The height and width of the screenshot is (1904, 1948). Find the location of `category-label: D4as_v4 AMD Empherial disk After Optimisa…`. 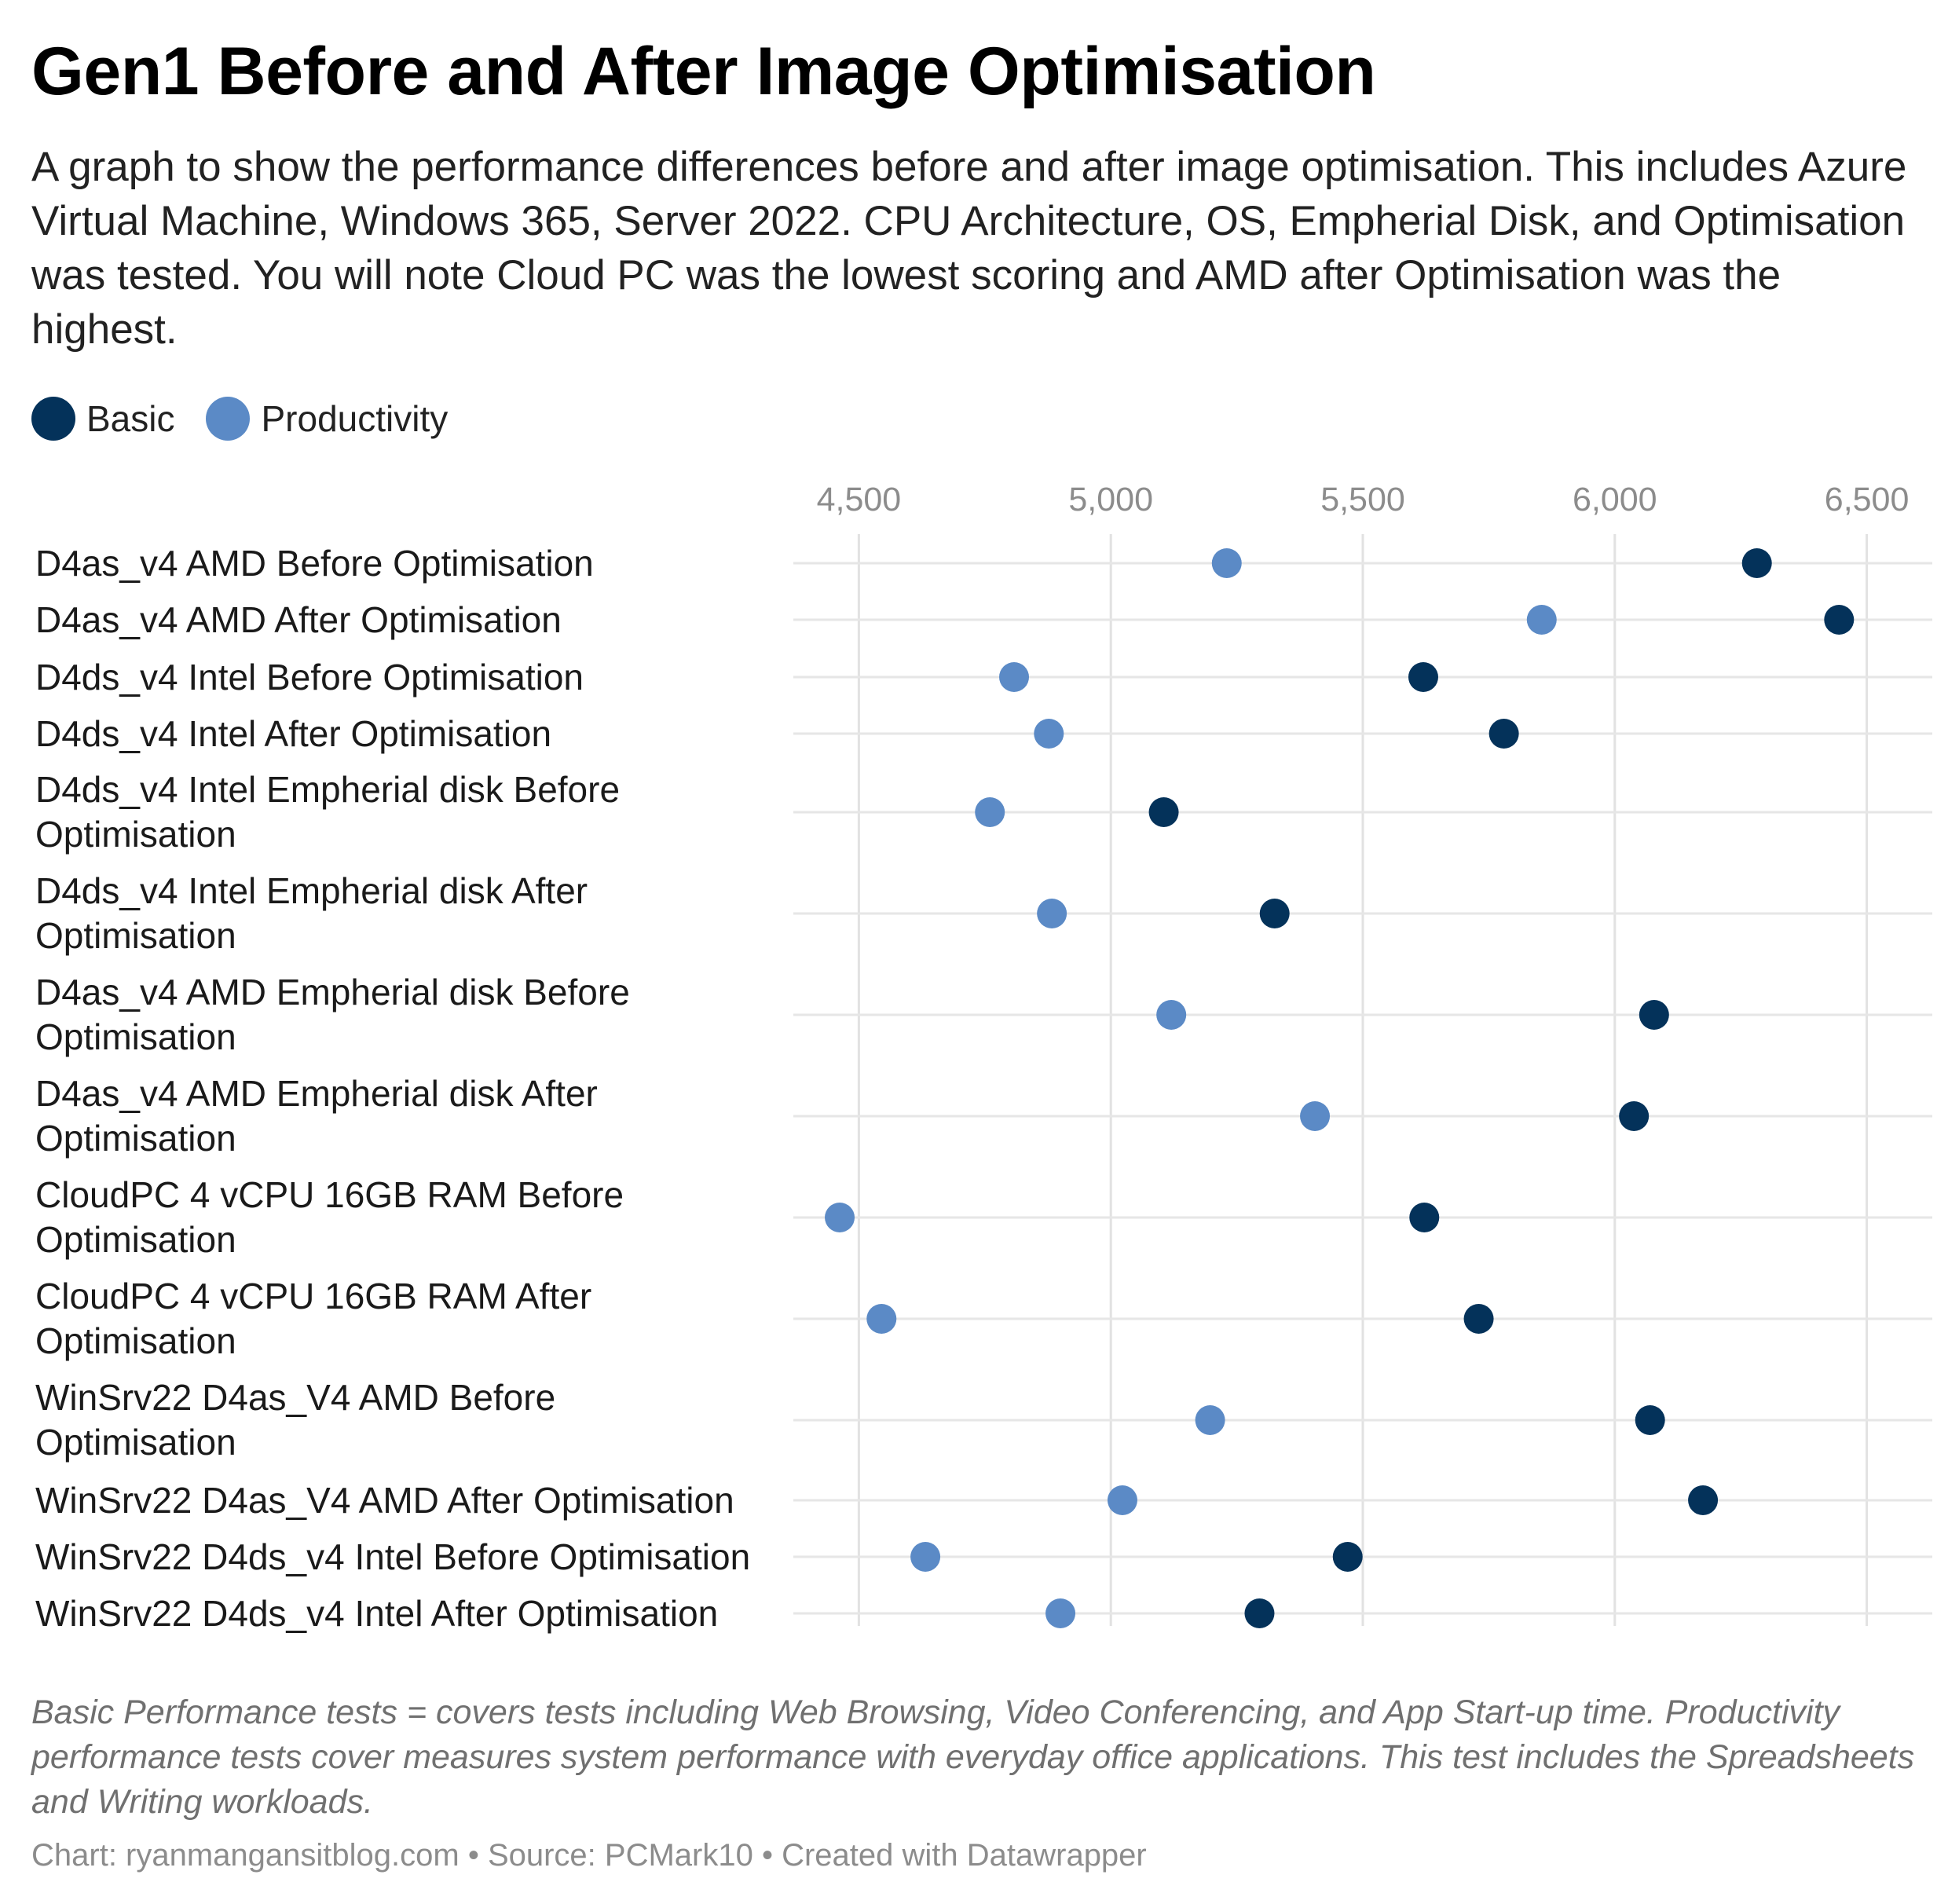

category-label: D4as_v4 AMD Empherial disk After Optimisa… is located at coordinates (316, 1116).